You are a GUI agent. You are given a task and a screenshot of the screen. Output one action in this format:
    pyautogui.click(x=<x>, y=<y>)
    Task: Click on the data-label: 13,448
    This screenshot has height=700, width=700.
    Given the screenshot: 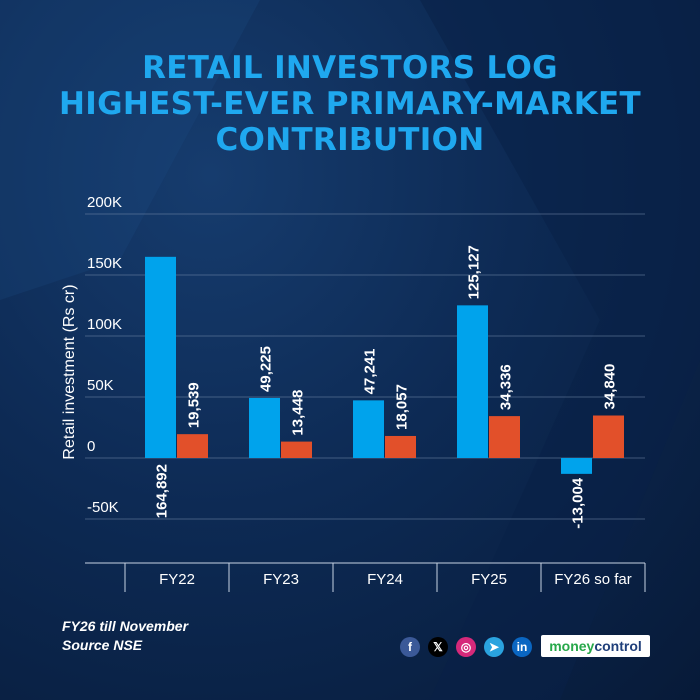 What is the action you would take?
    pyautogui.click(x=298, y=413)
    